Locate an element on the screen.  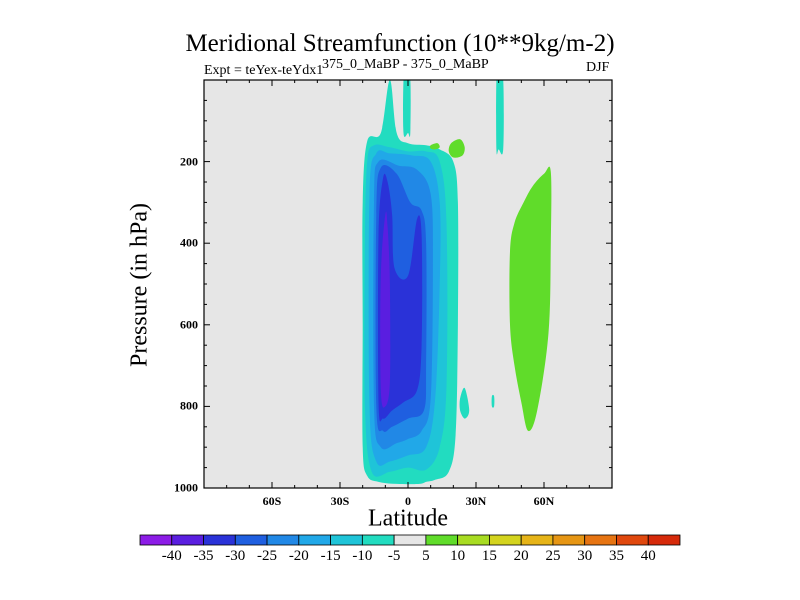
x-axis-label: Latitude is located at coordinates (408, 518).